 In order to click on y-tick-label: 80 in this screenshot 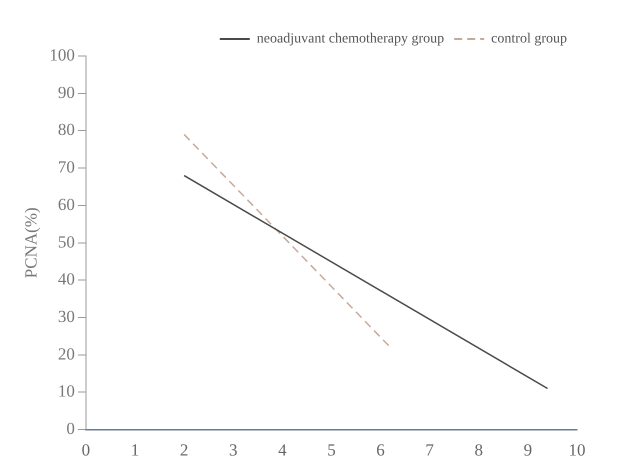, I will do `click(66, 130)`.